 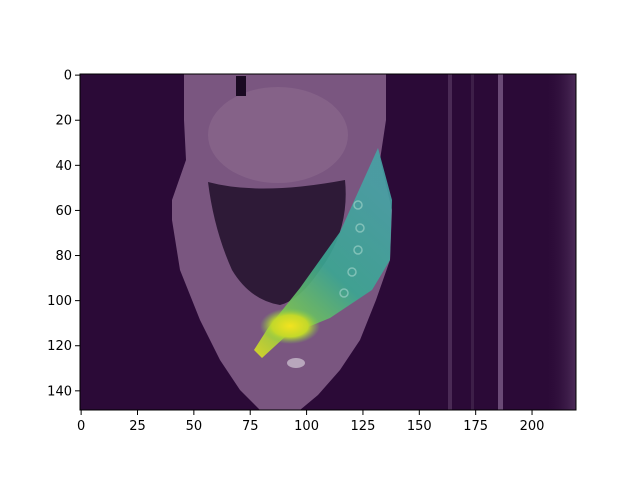 What do you see at coordinates (137, 426) in the screenshot?
I see `x-tick-label: 25` at bounding box center [137, 426].